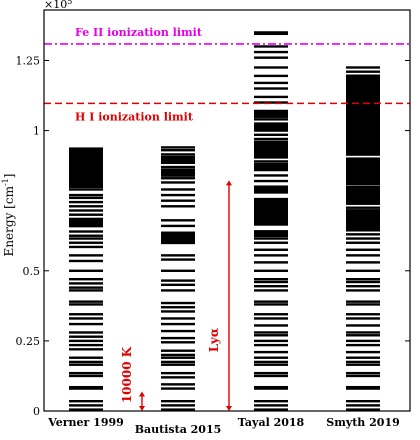 This screenshot has width=420, height=440. Describe the element at coordinates (214, 340) in the screenshot. I see `annotation-label: Lyα` at that location.